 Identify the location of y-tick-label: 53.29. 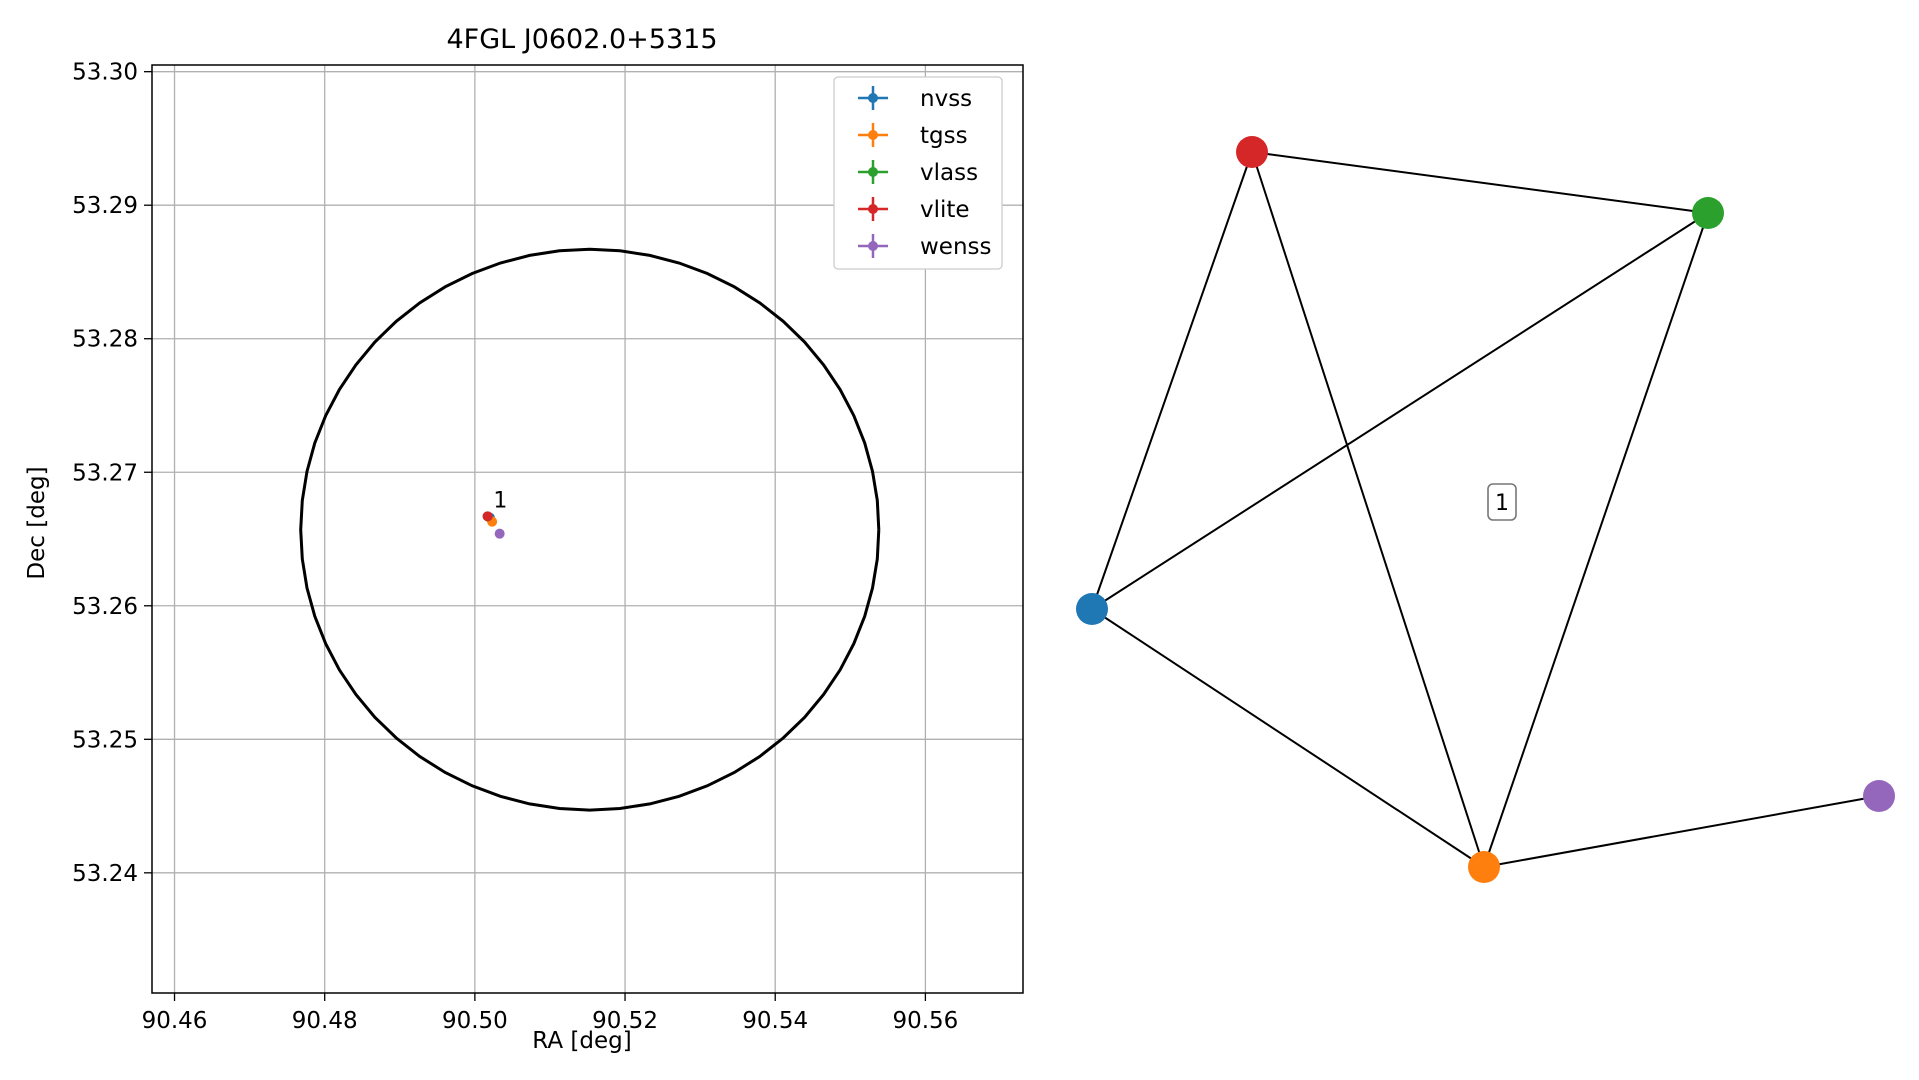
(105, 206).